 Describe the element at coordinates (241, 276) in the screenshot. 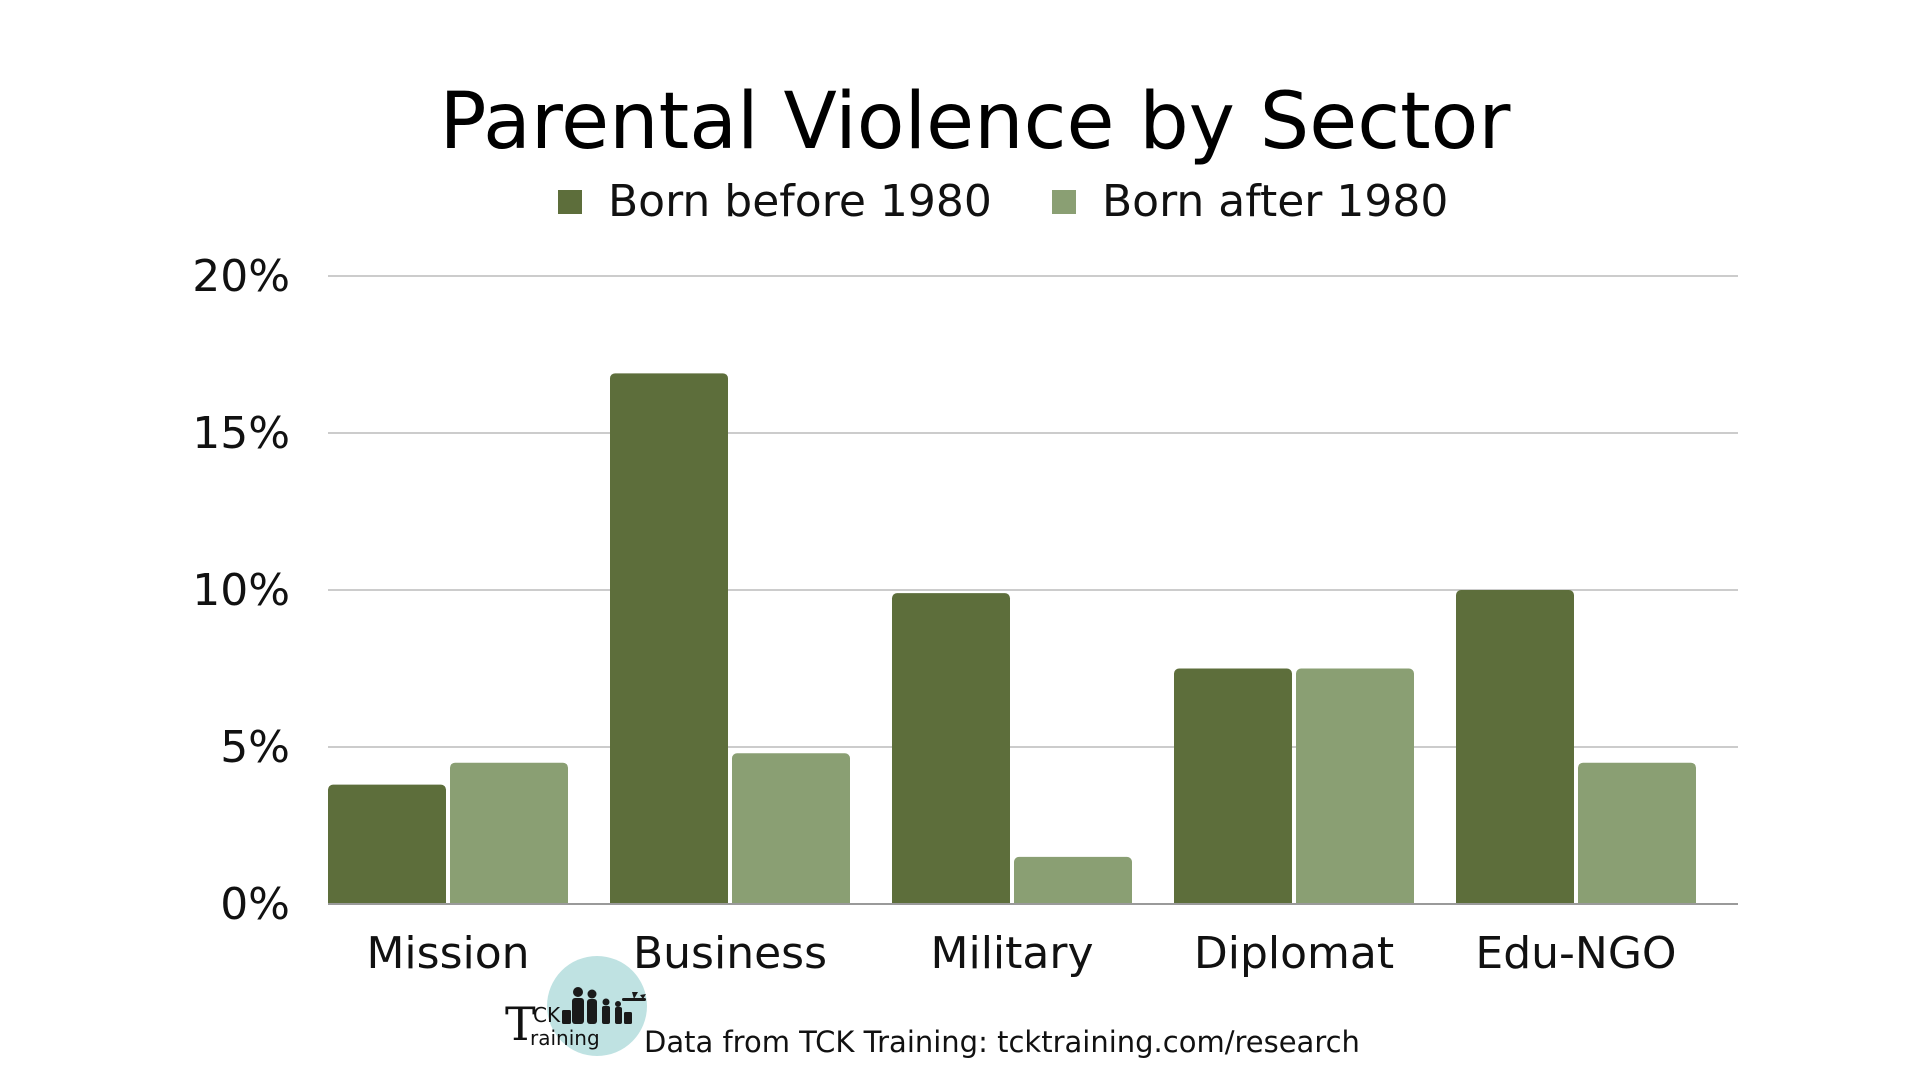

I see `y-tick-label: 20%` at that location.